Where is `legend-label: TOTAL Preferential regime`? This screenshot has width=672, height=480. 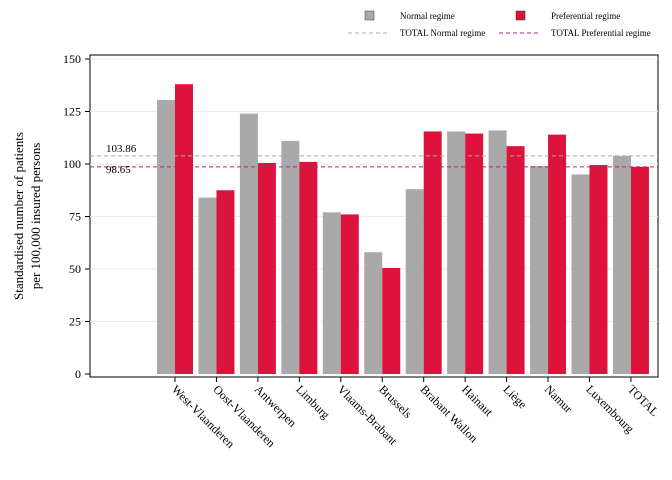
legend-label: TOTAL Preferential regime is located at coordinates (601, 33).